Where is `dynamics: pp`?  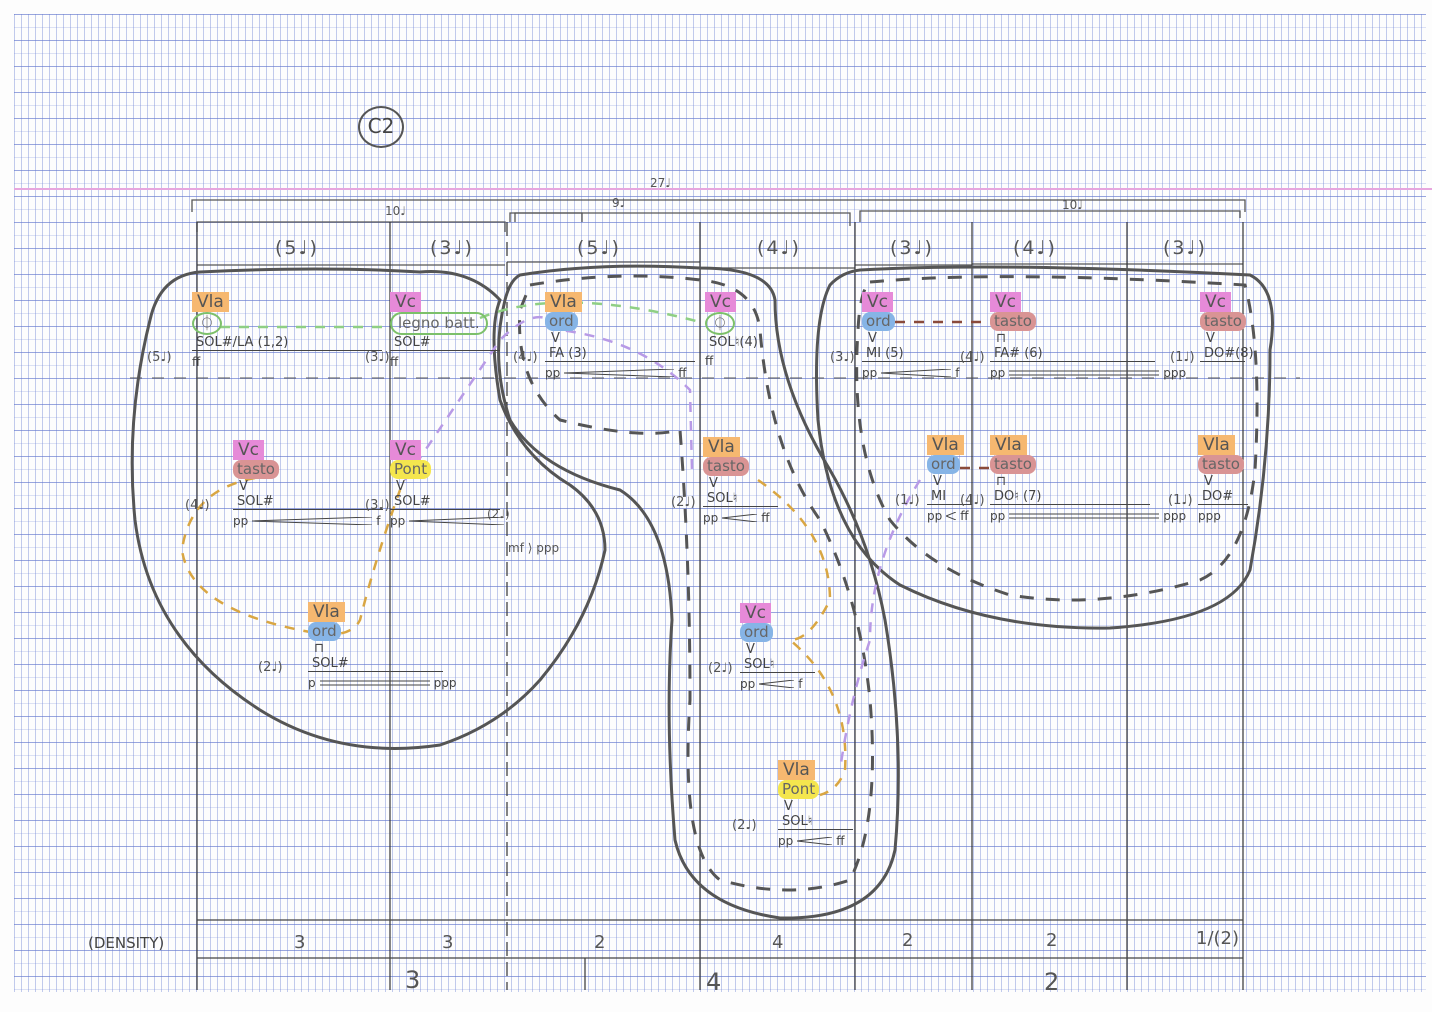
dynamics: pp is located at coordinates (449, 521).